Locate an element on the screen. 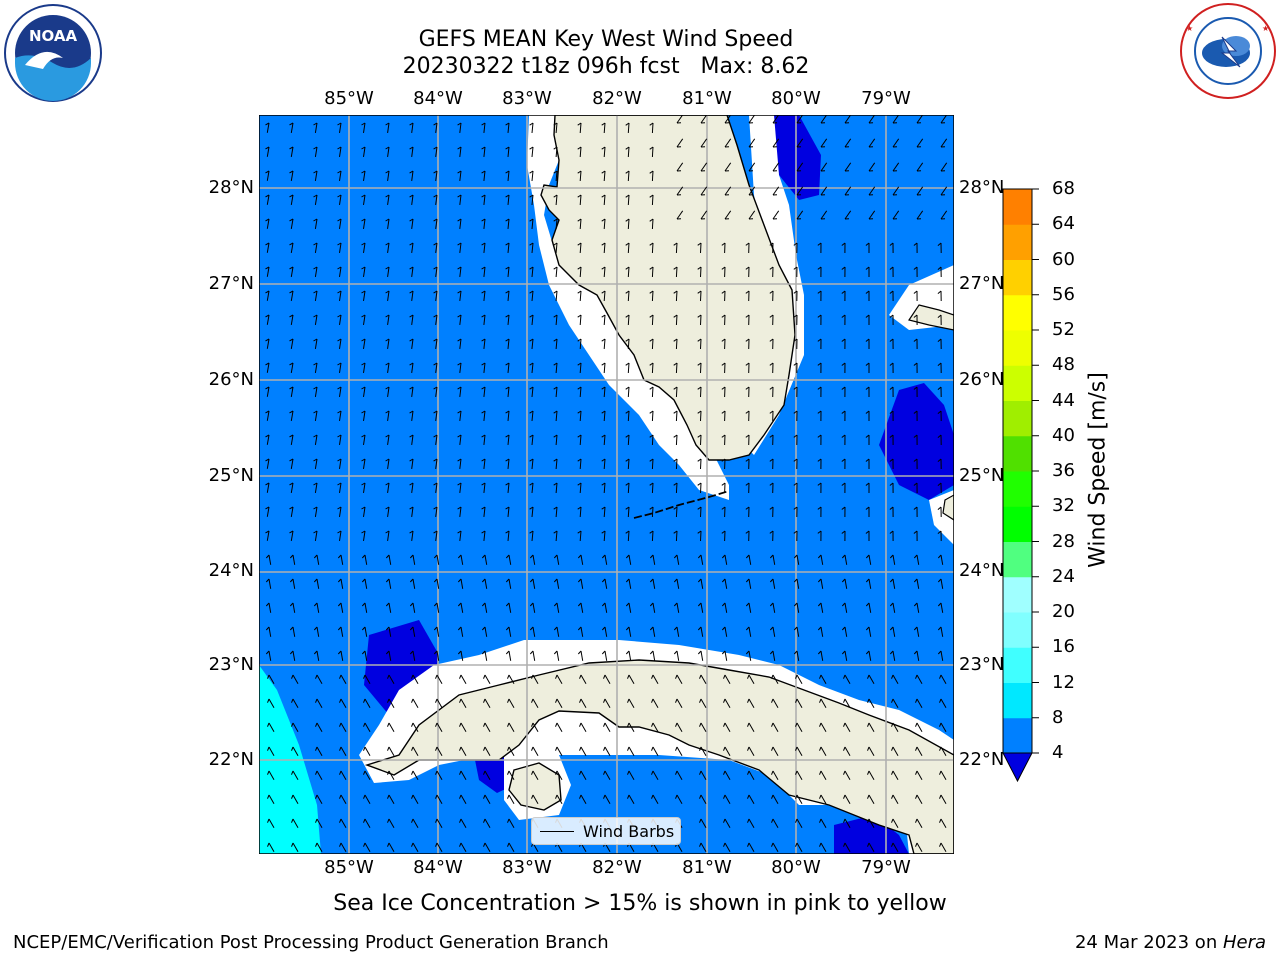 This screenshot has height=960, width=1280. colorbar-tick-label: 28 is located at coordinates (1063, 541).